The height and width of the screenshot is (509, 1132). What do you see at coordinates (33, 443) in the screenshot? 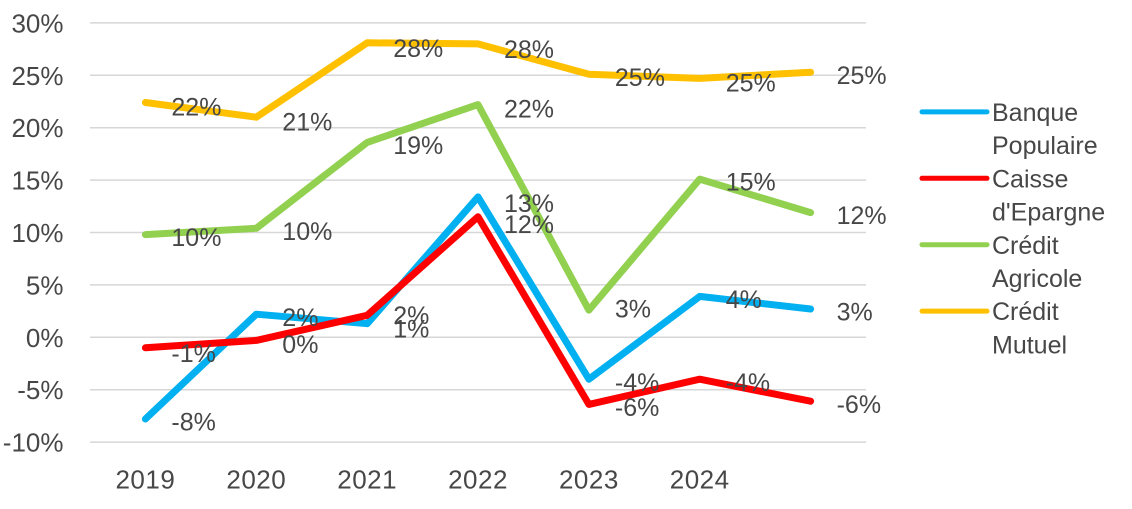
I see `svg-text: -10%` at bounding box center [33, 443].